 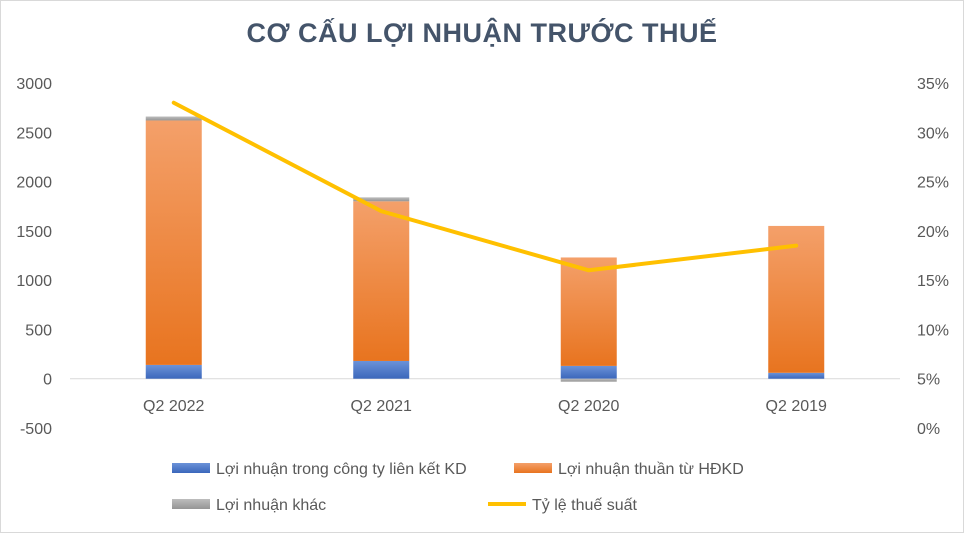 I want to click on legend-label: Tỷ lệ thuế suất, so click(x=585, y=505).